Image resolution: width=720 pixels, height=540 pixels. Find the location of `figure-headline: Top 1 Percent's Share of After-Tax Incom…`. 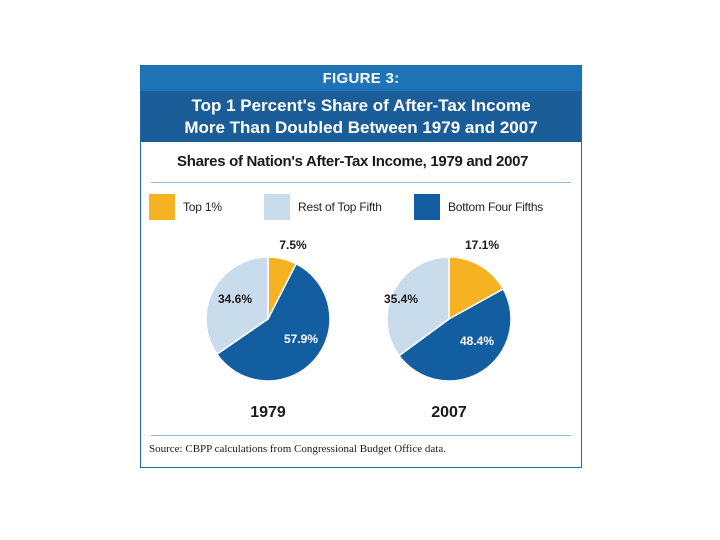

figure-headline: Top 1 Percent's Share of After-Tax Incom… is located at coordinates (361, 116).